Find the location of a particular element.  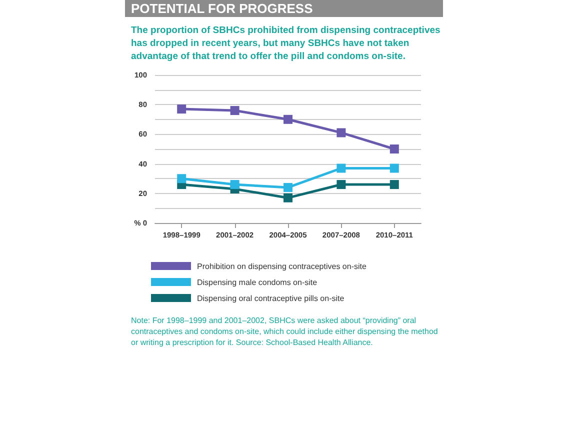

chart-subtitle: The proportion of SBHCs prohibited from dispensing contraceptives has dropped in recent years, but many SBHCs have not taken advantage of that trend to offer the pill and condoms on-site. is located at coordinates (286, 43).